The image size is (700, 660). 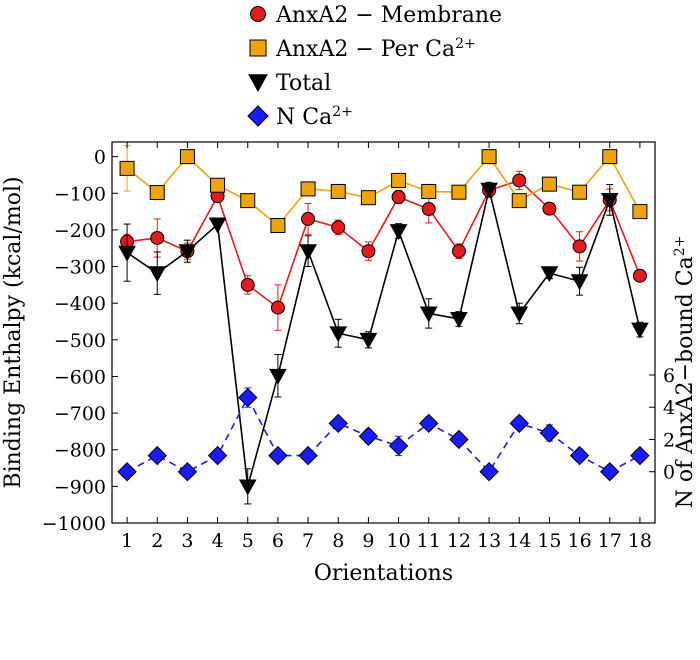 I want to click on y-tick-label: −700, so click(x=80, y=414).